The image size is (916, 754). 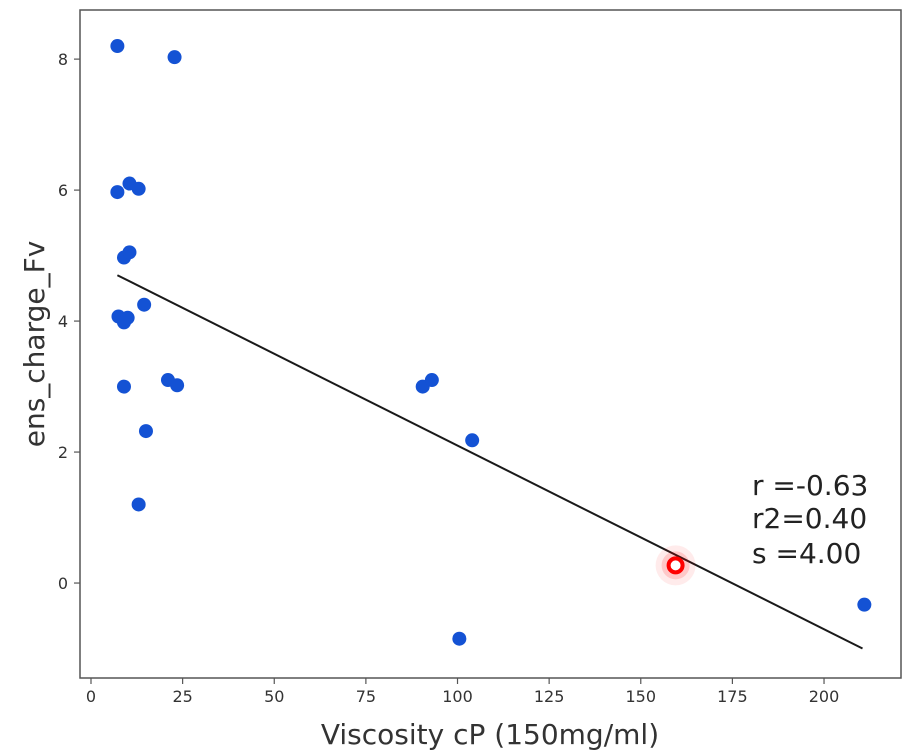 What do you see at coordinates (366, 696) in the screenshot?
I see `x-tick-label: 75` at bounding box center [366, 696].